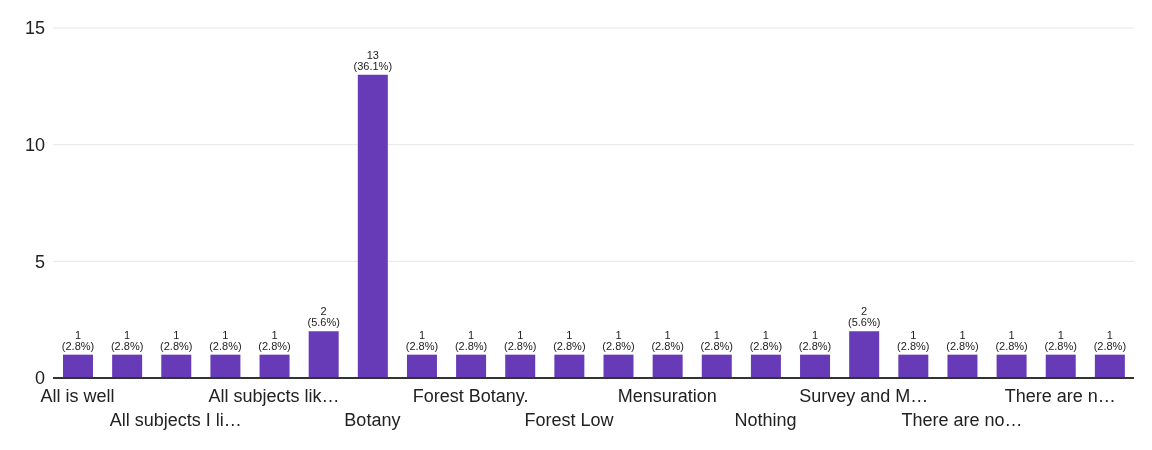 This screenshot has height=450, width=1152. I want to click on x-tick-label: Mensuration, so click(667, 396).